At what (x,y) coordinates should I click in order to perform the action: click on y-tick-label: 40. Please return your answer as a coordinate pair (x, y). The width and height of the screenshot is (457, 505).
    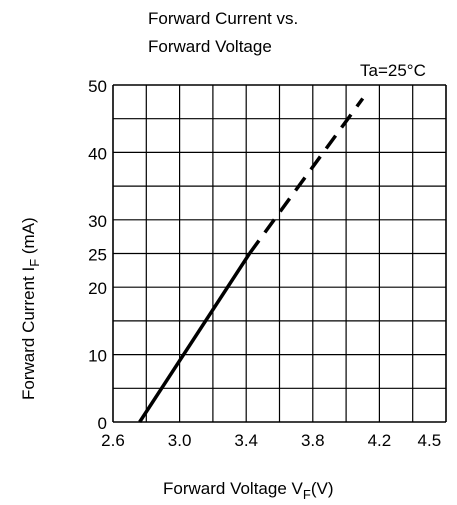
    Looking at the image, I should click on (97, 153).